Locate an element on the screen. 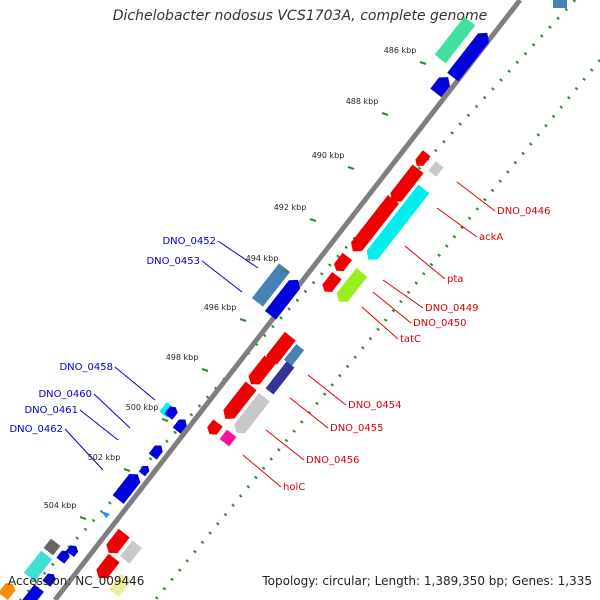 Image resolution: width=600 pixels, height=600 pixels. gene-label-right: DNO_0455 is located at coordinates (357, 428).